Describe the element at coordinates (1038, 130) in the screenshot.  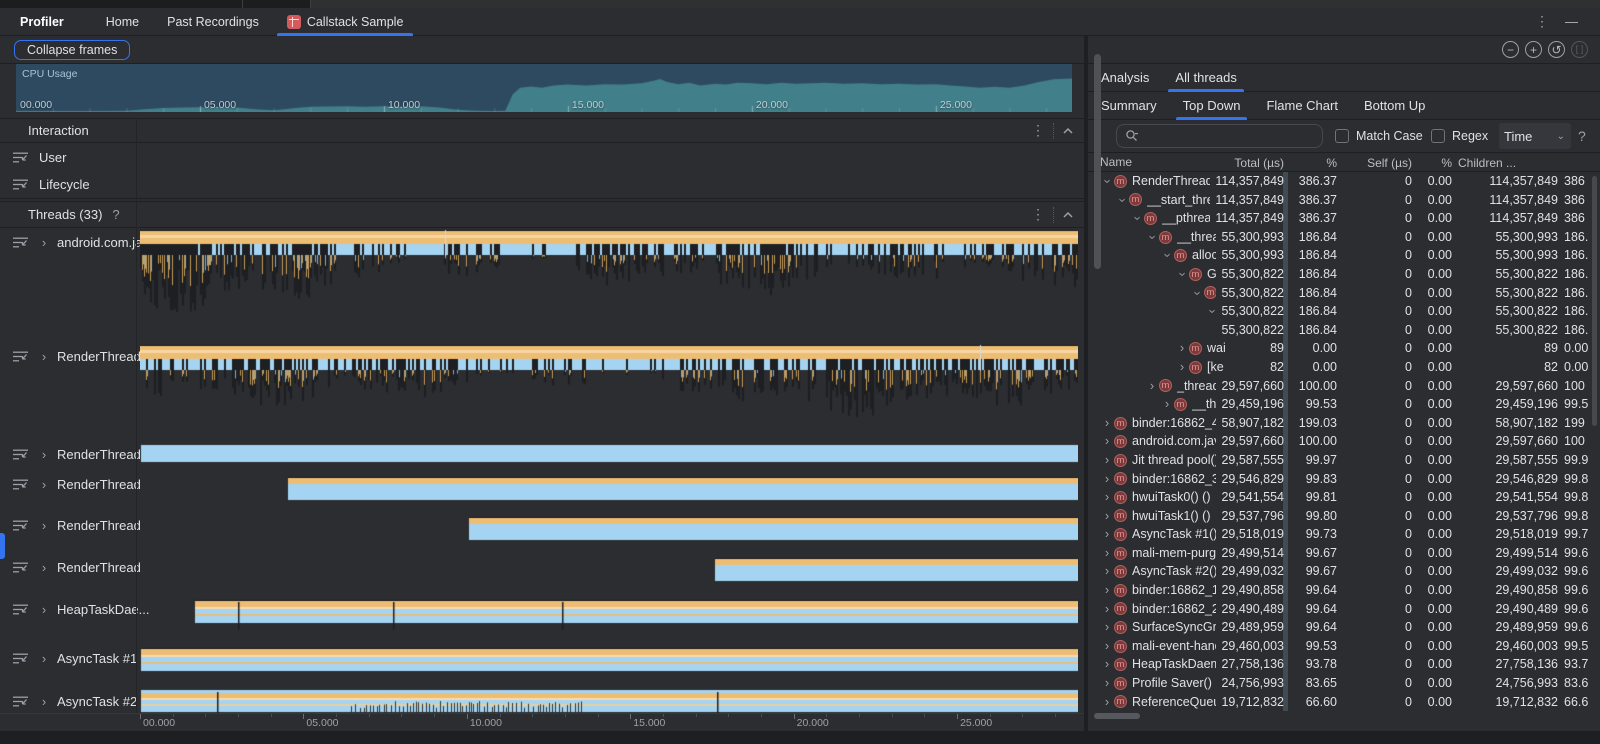
I see `interaction-kebab-icon: ⋮` at that location.